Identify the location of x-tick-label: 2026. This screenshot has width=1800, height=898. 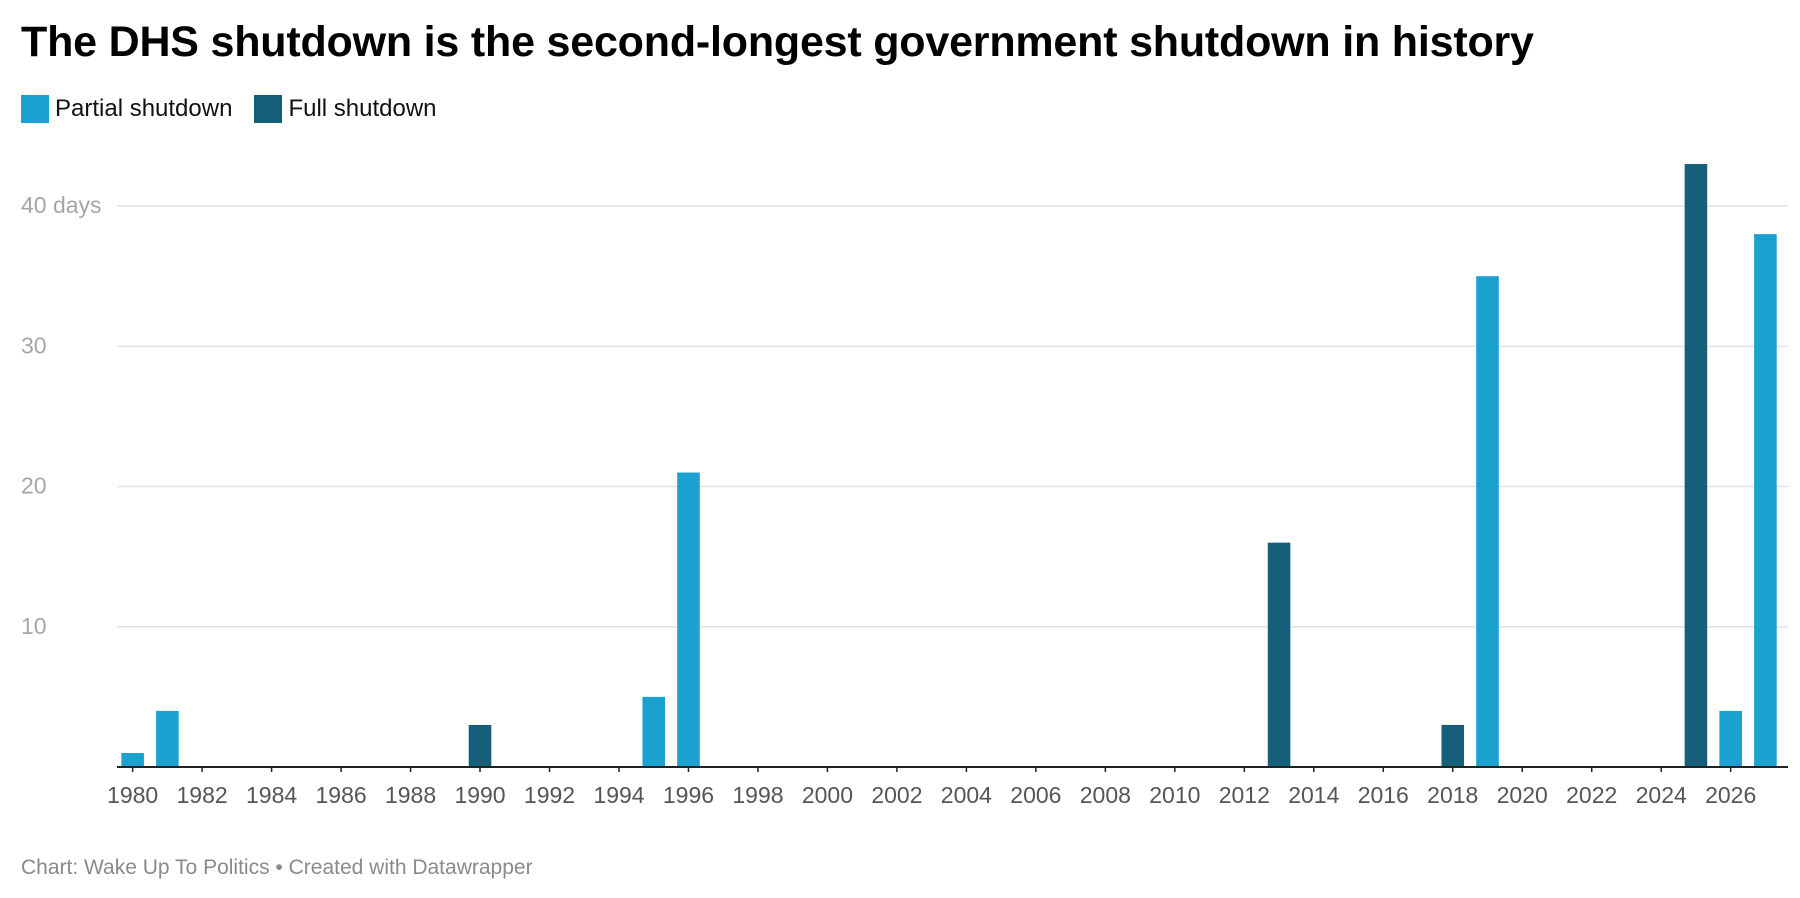
(1730, 795).